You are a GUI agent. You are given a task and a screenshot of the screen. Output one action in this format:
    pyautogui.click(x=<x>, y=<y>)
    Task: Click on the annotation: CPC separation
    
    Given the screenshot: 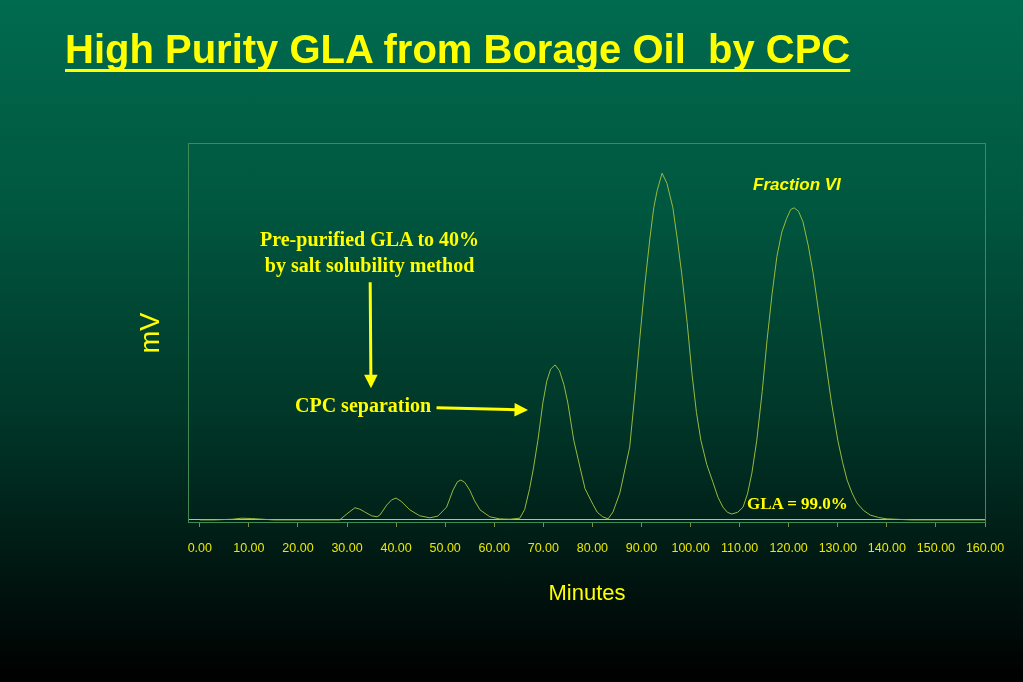 What is the action you would take?
    pyautogui.click(x=363, y=405)
    